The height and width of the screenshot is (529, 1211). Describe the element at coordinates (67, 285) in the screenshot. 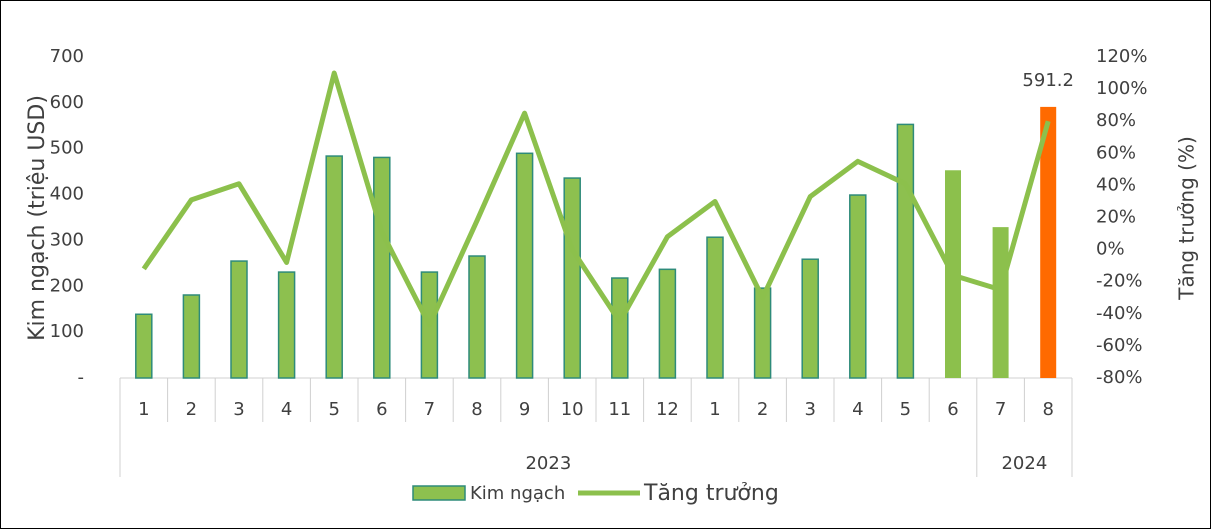

I see `y-tick-label: 200` at that location.